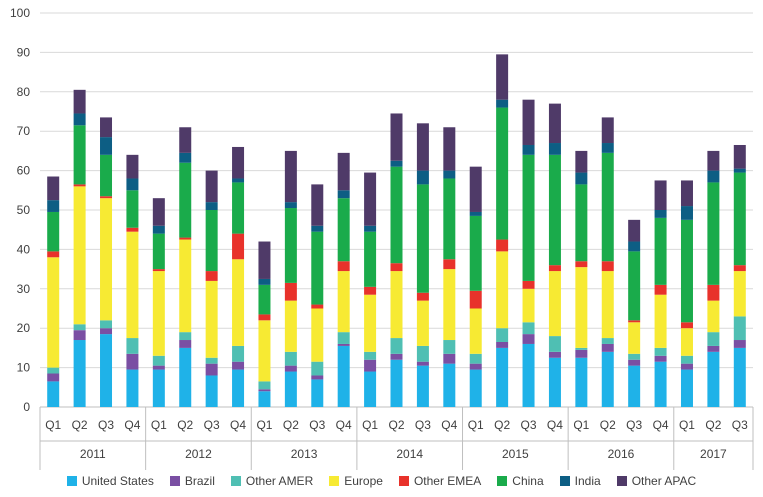 The width and height of the screenshot is (763, 497). What do you see at coordinates (24, 52) in the screenshot?
I see `y-tick-label: 90` at bounding box center [24, 52].